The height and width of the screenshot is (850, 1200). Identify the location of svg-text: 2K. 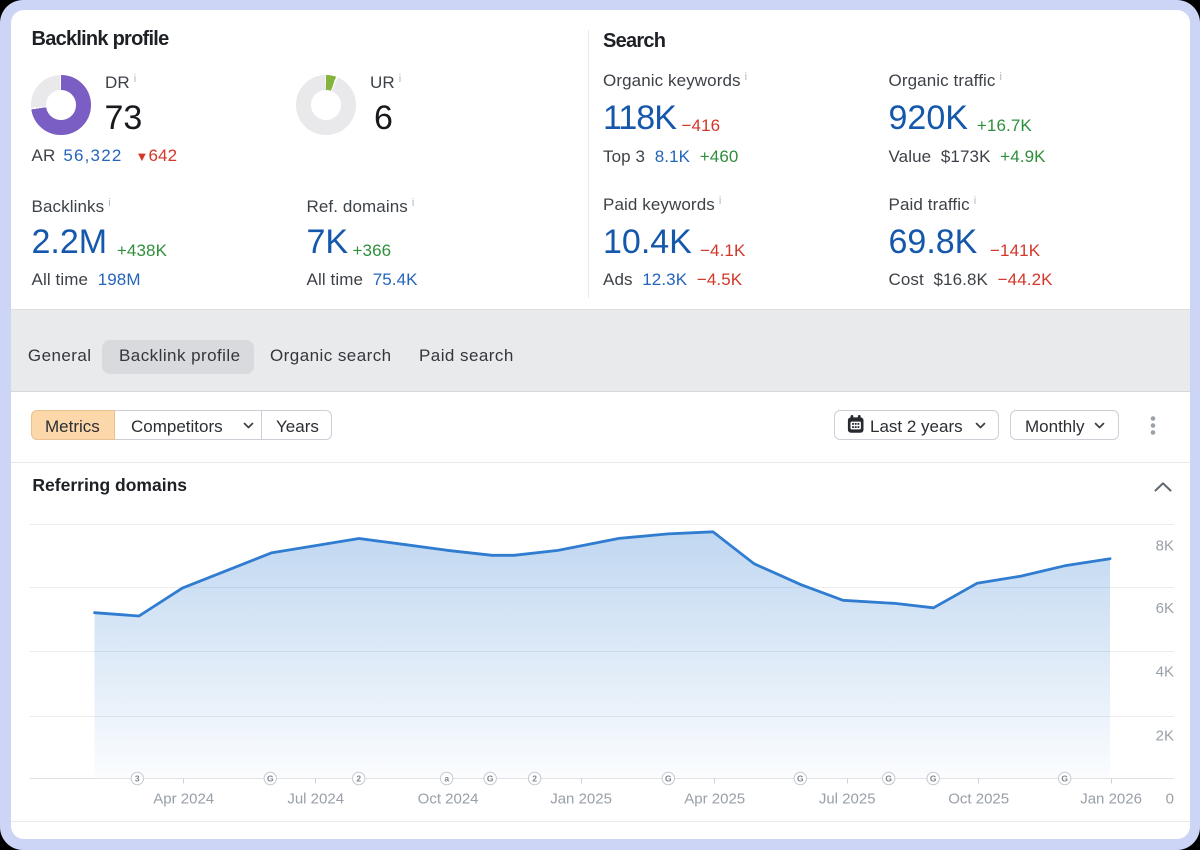
(1165, 736).